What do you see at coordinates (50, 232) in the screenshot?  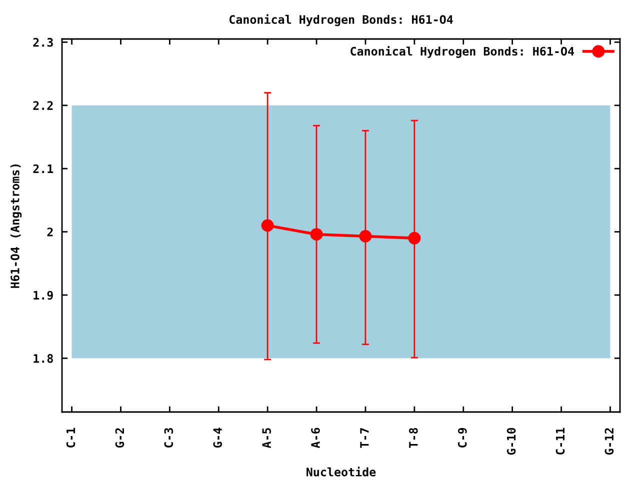 I see `y-tick-label: 2` at bounding box center [50, 232].